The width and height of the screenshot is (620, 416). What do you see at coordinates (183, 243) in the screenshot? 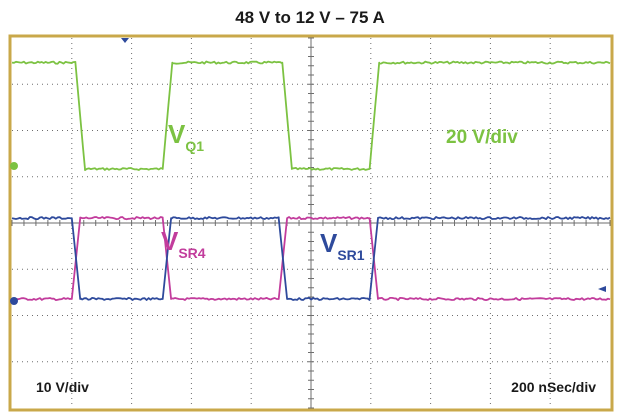
I see `vsr4-label: VSR4` at bounding box center [183, 243].